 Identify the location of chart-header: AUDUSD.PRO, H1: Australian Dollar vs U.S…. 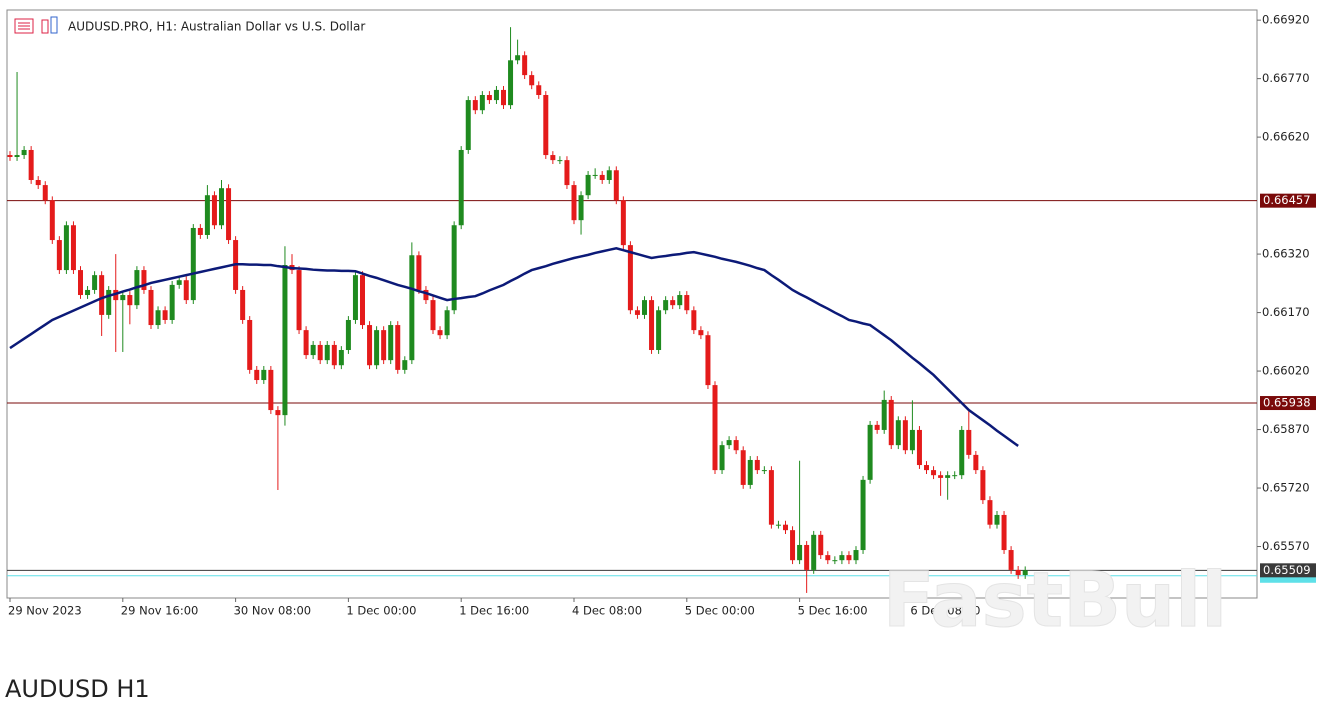
(216, 27).